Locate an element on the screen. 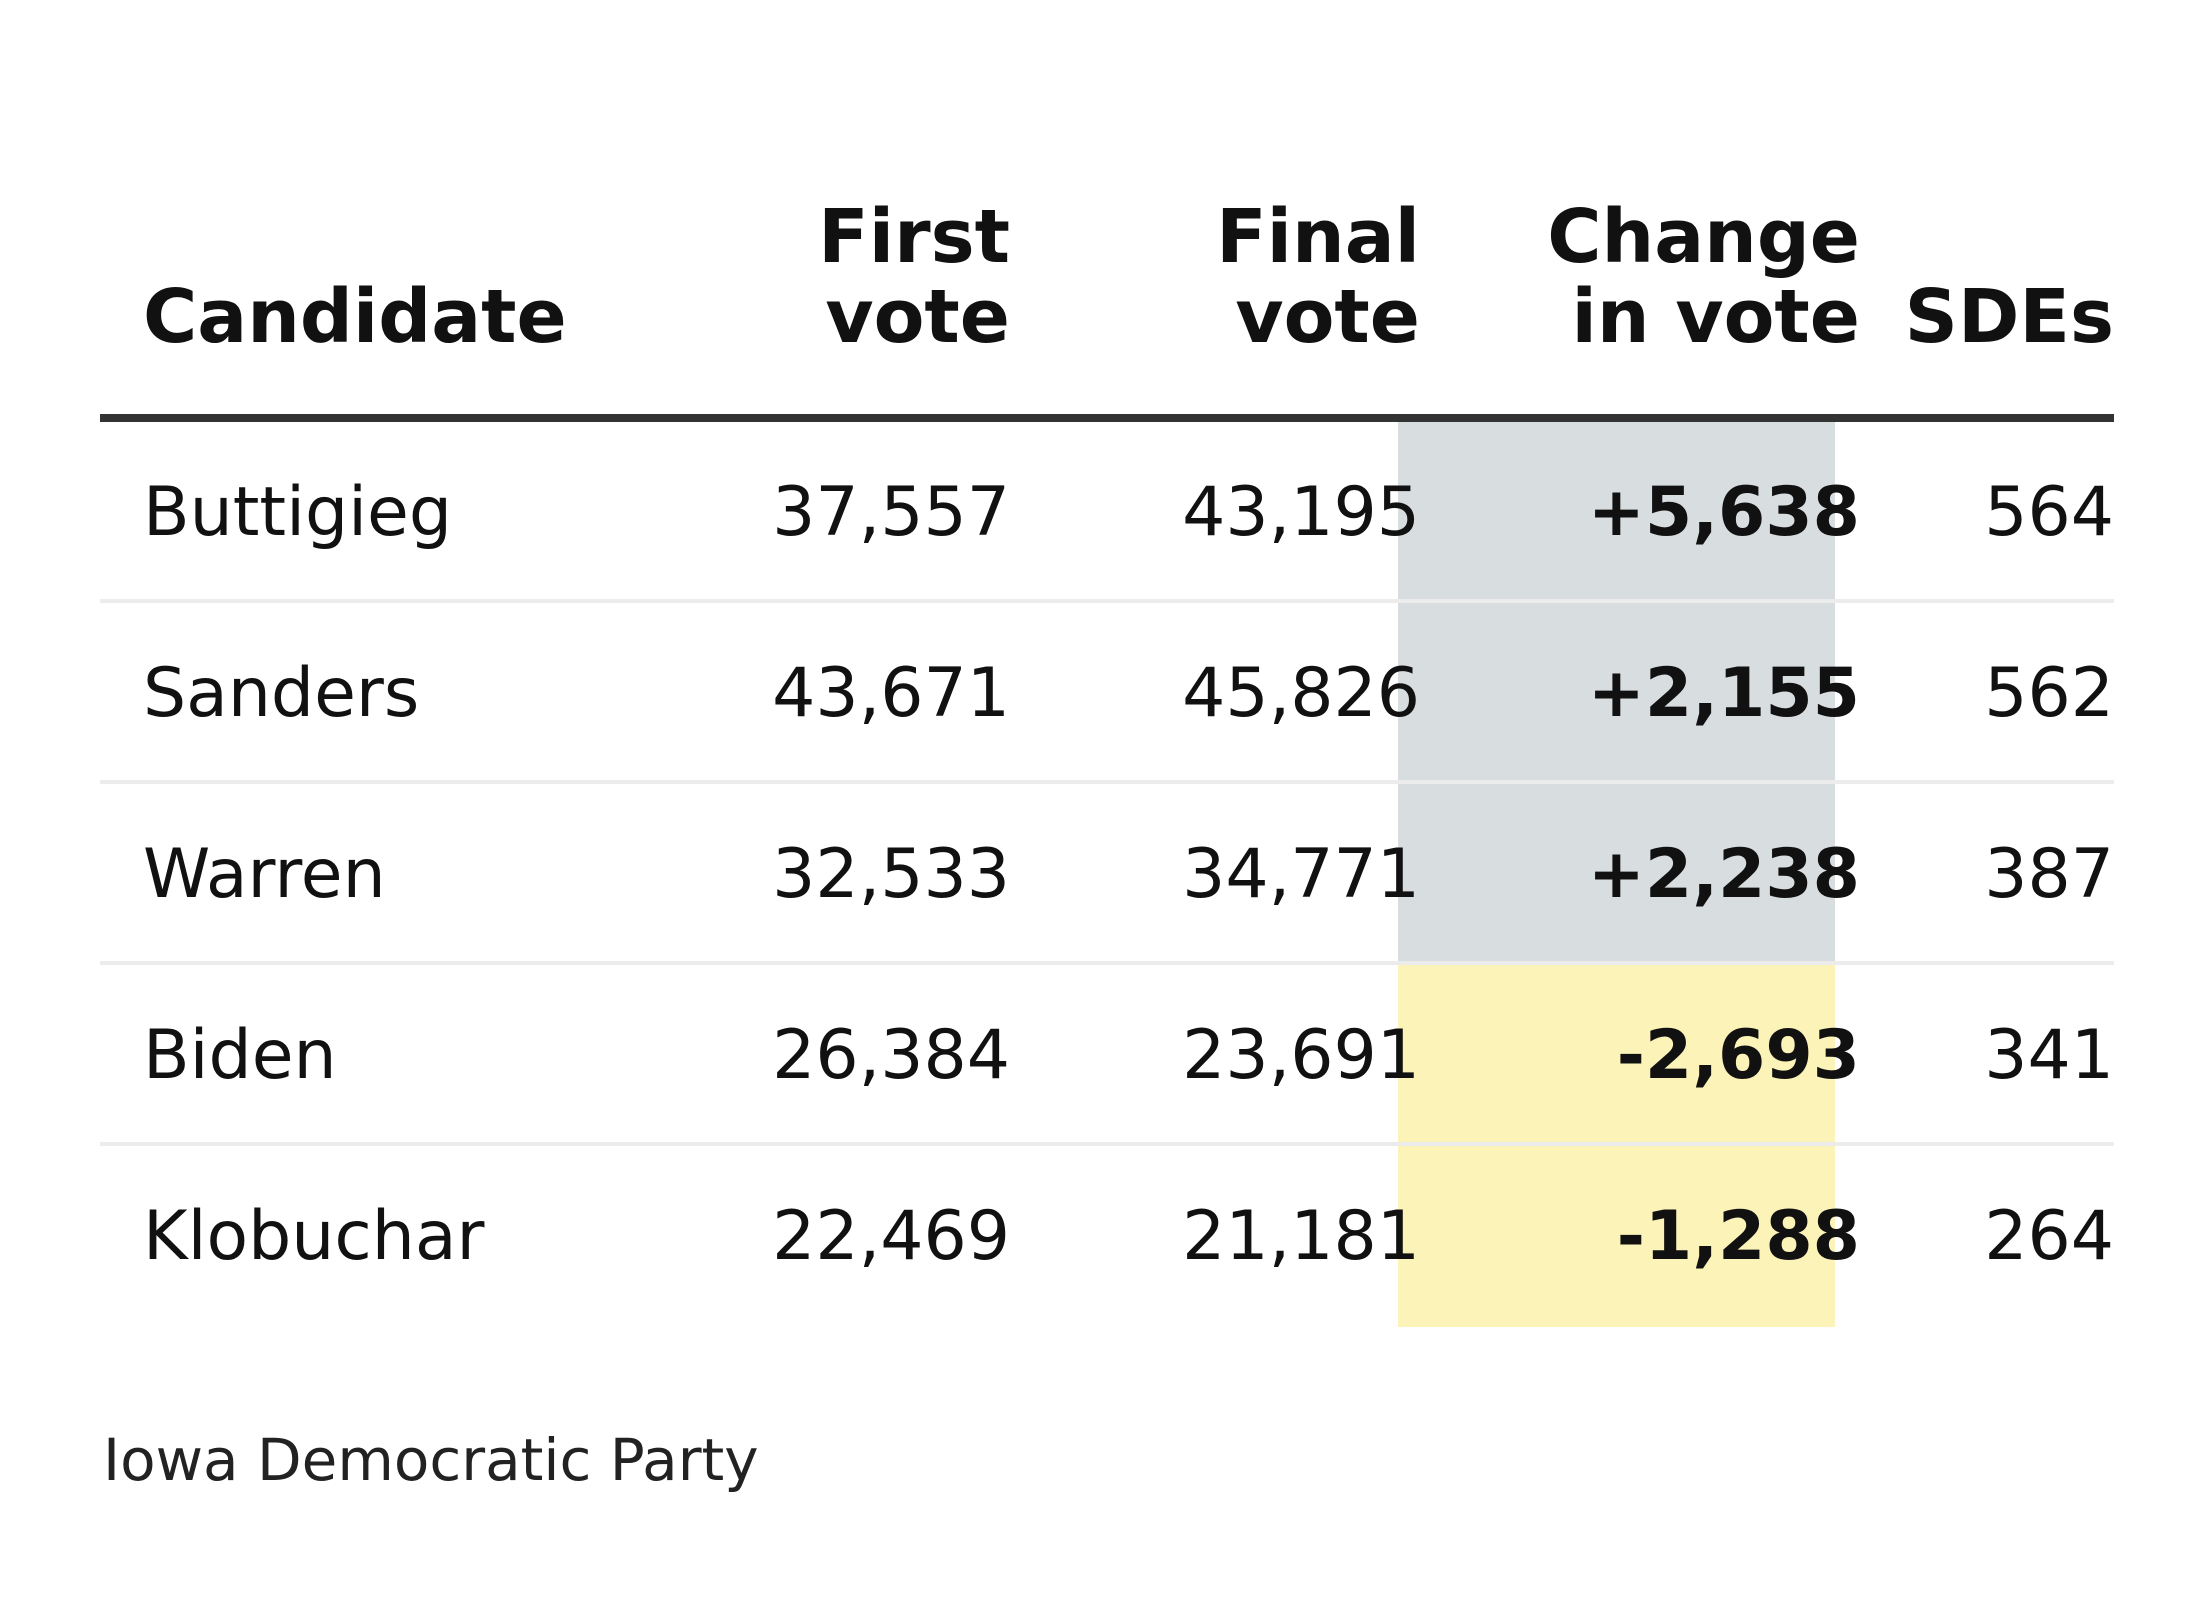 The height and width of the screenshot is (1610, 2200). cell-first-vote: 26,384 is located at coordinates (891, 1055).